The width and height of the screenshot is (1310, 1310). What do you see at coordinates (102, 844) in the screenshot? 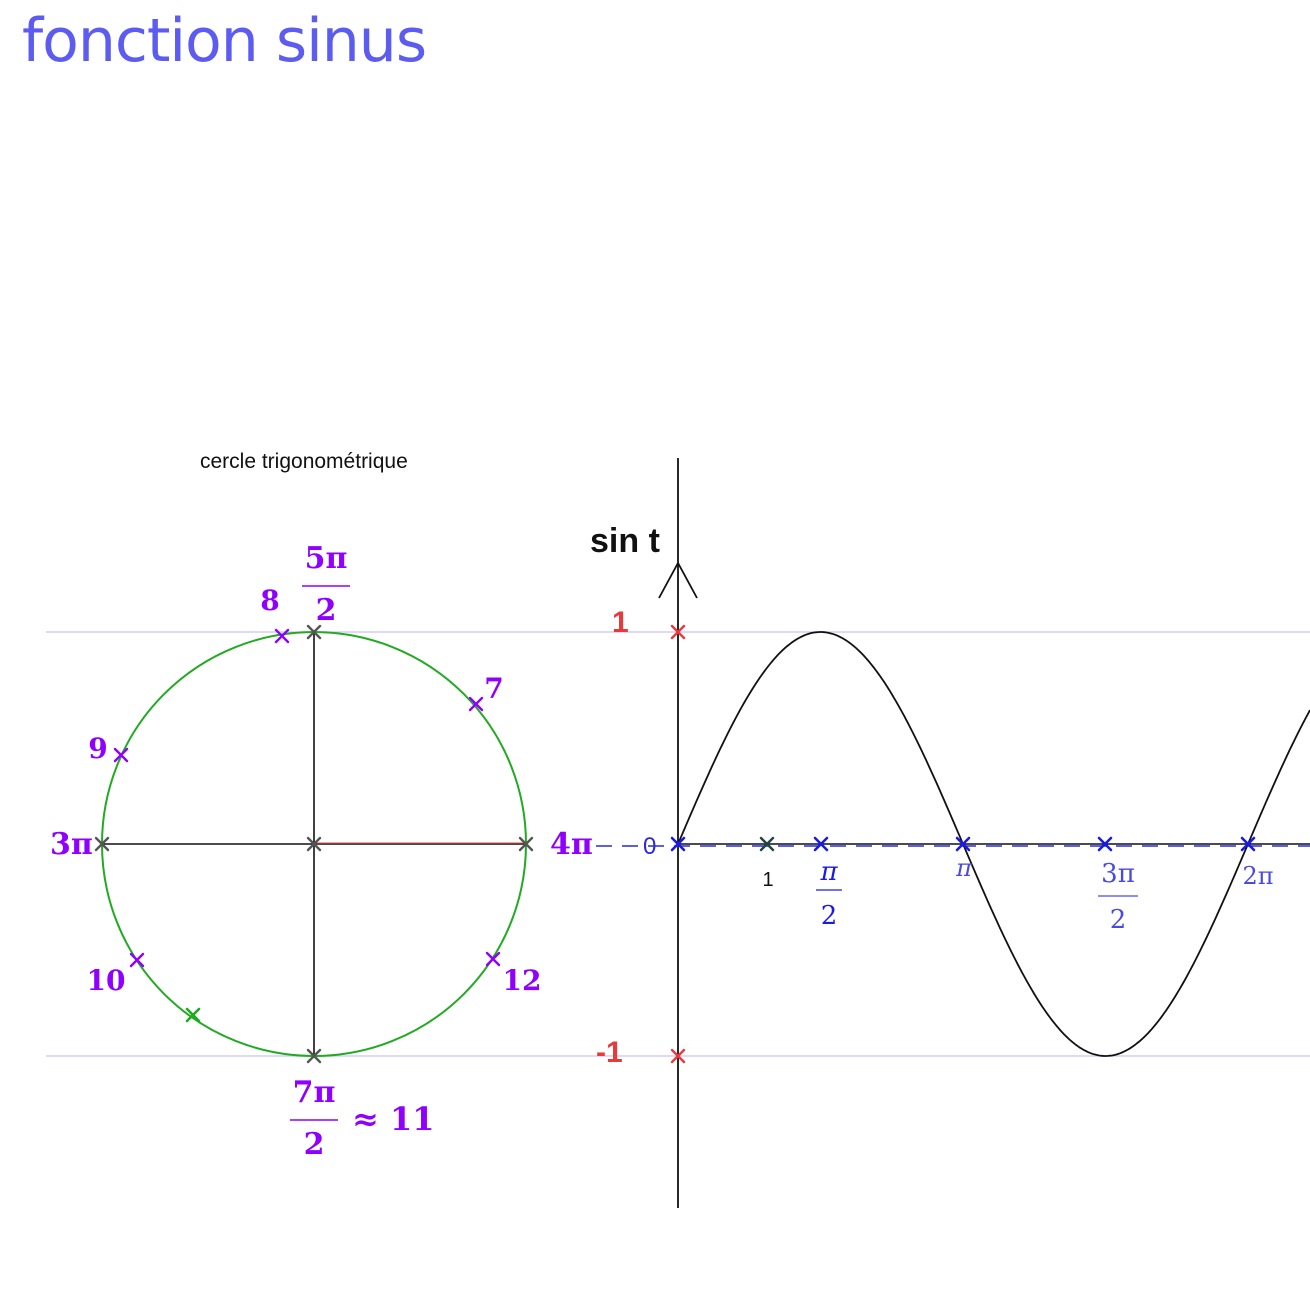
I see `circle-left-mark` at bounding box center [102, 844].